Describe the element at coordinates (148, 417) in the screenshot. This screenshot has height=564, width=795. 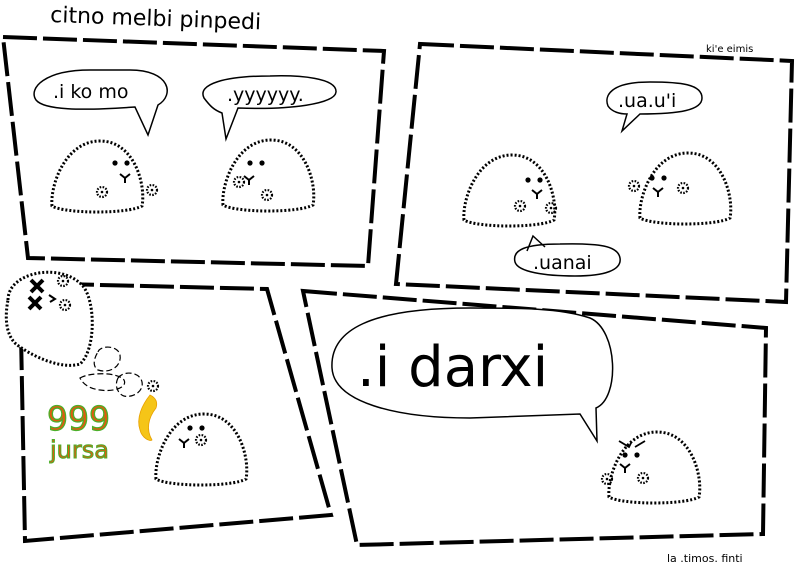
I see `flame-icon` at that location.